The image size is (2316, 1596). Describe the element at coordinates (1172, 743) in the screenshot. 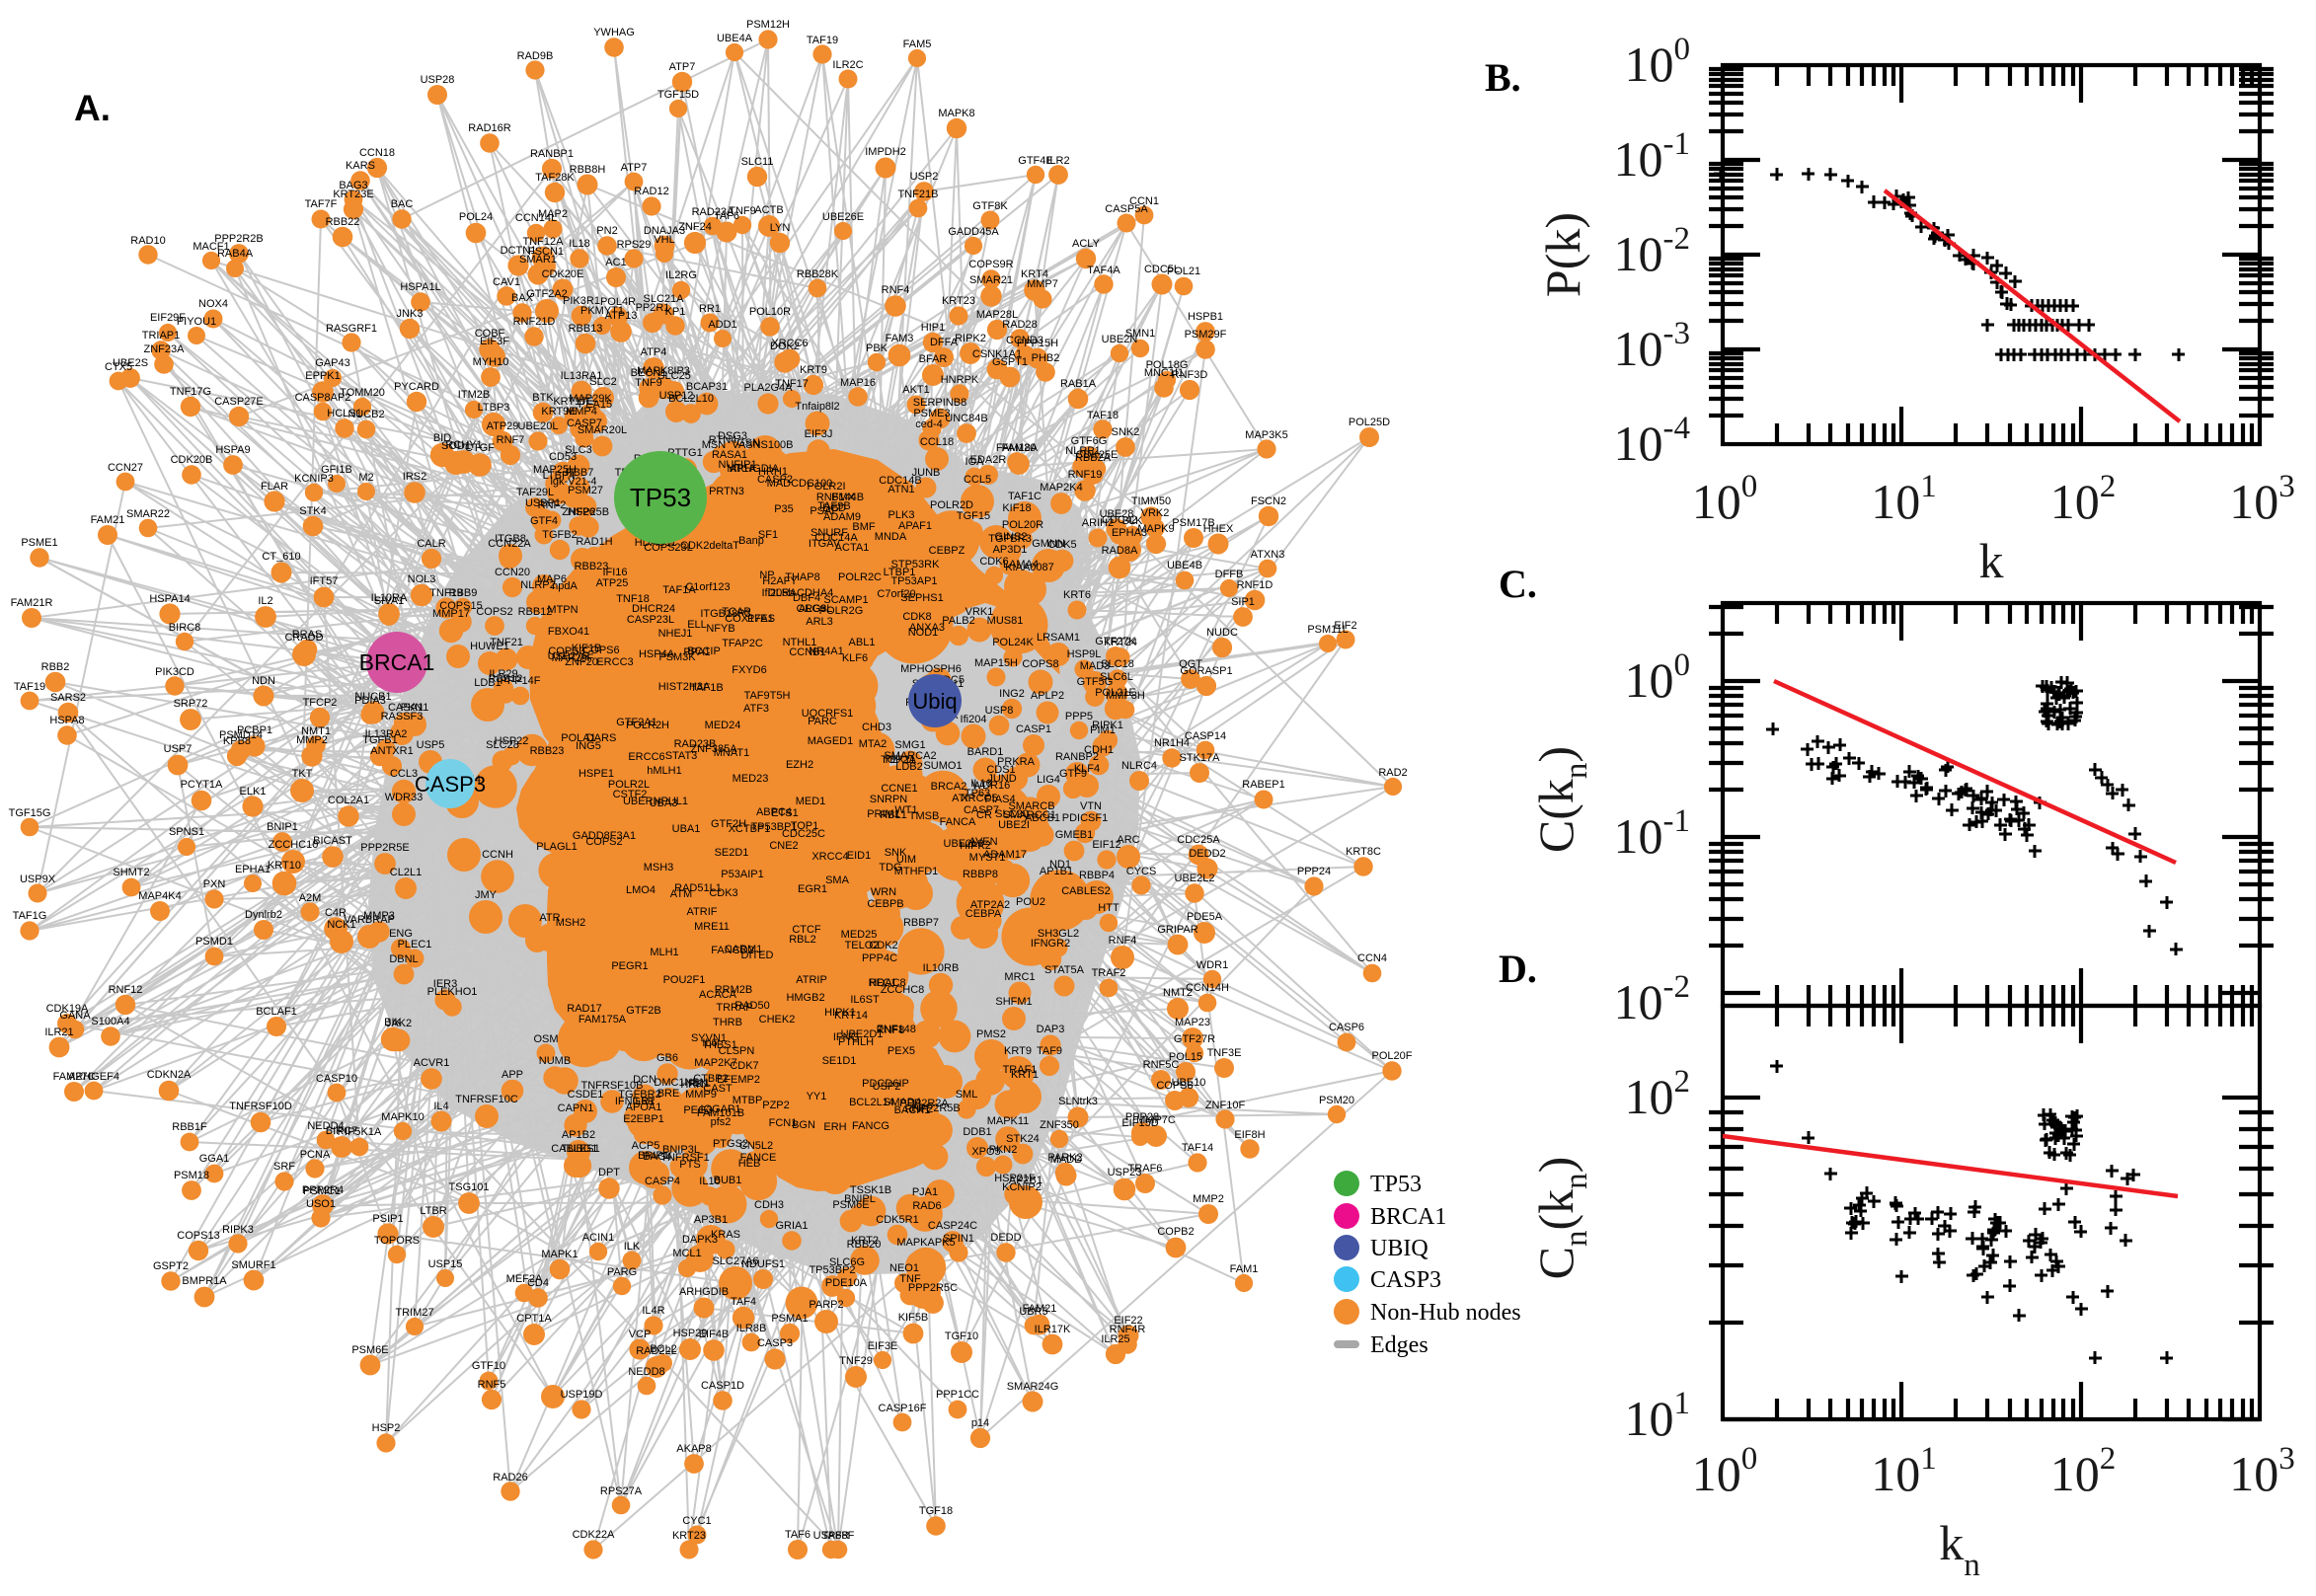

I see `svg-text: NR1H4` at that location.